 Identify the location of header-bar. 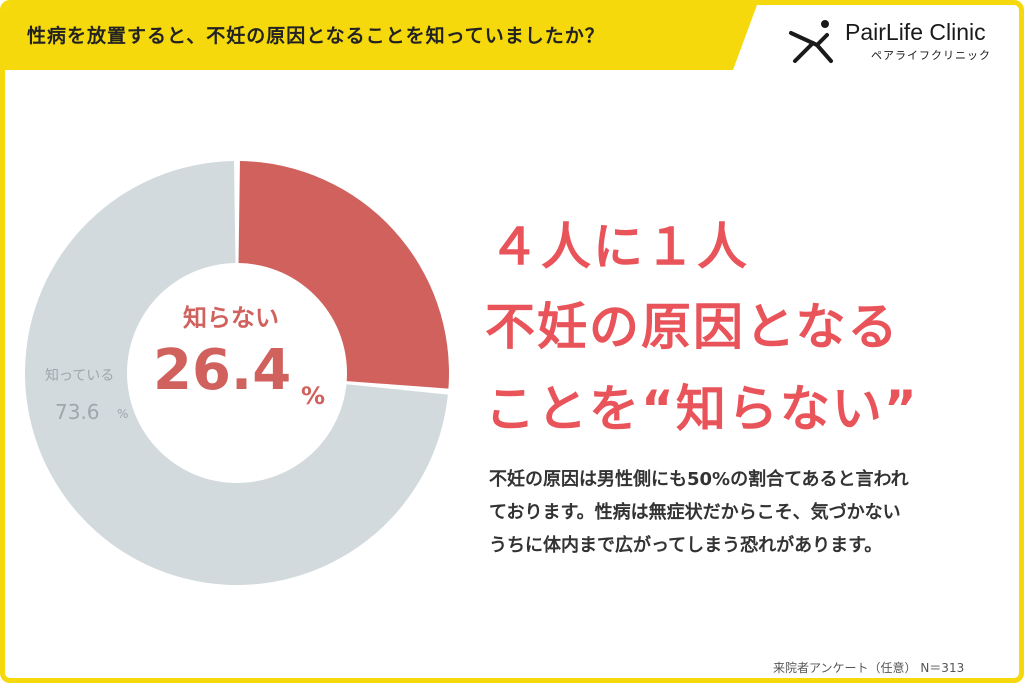
(381, 37).